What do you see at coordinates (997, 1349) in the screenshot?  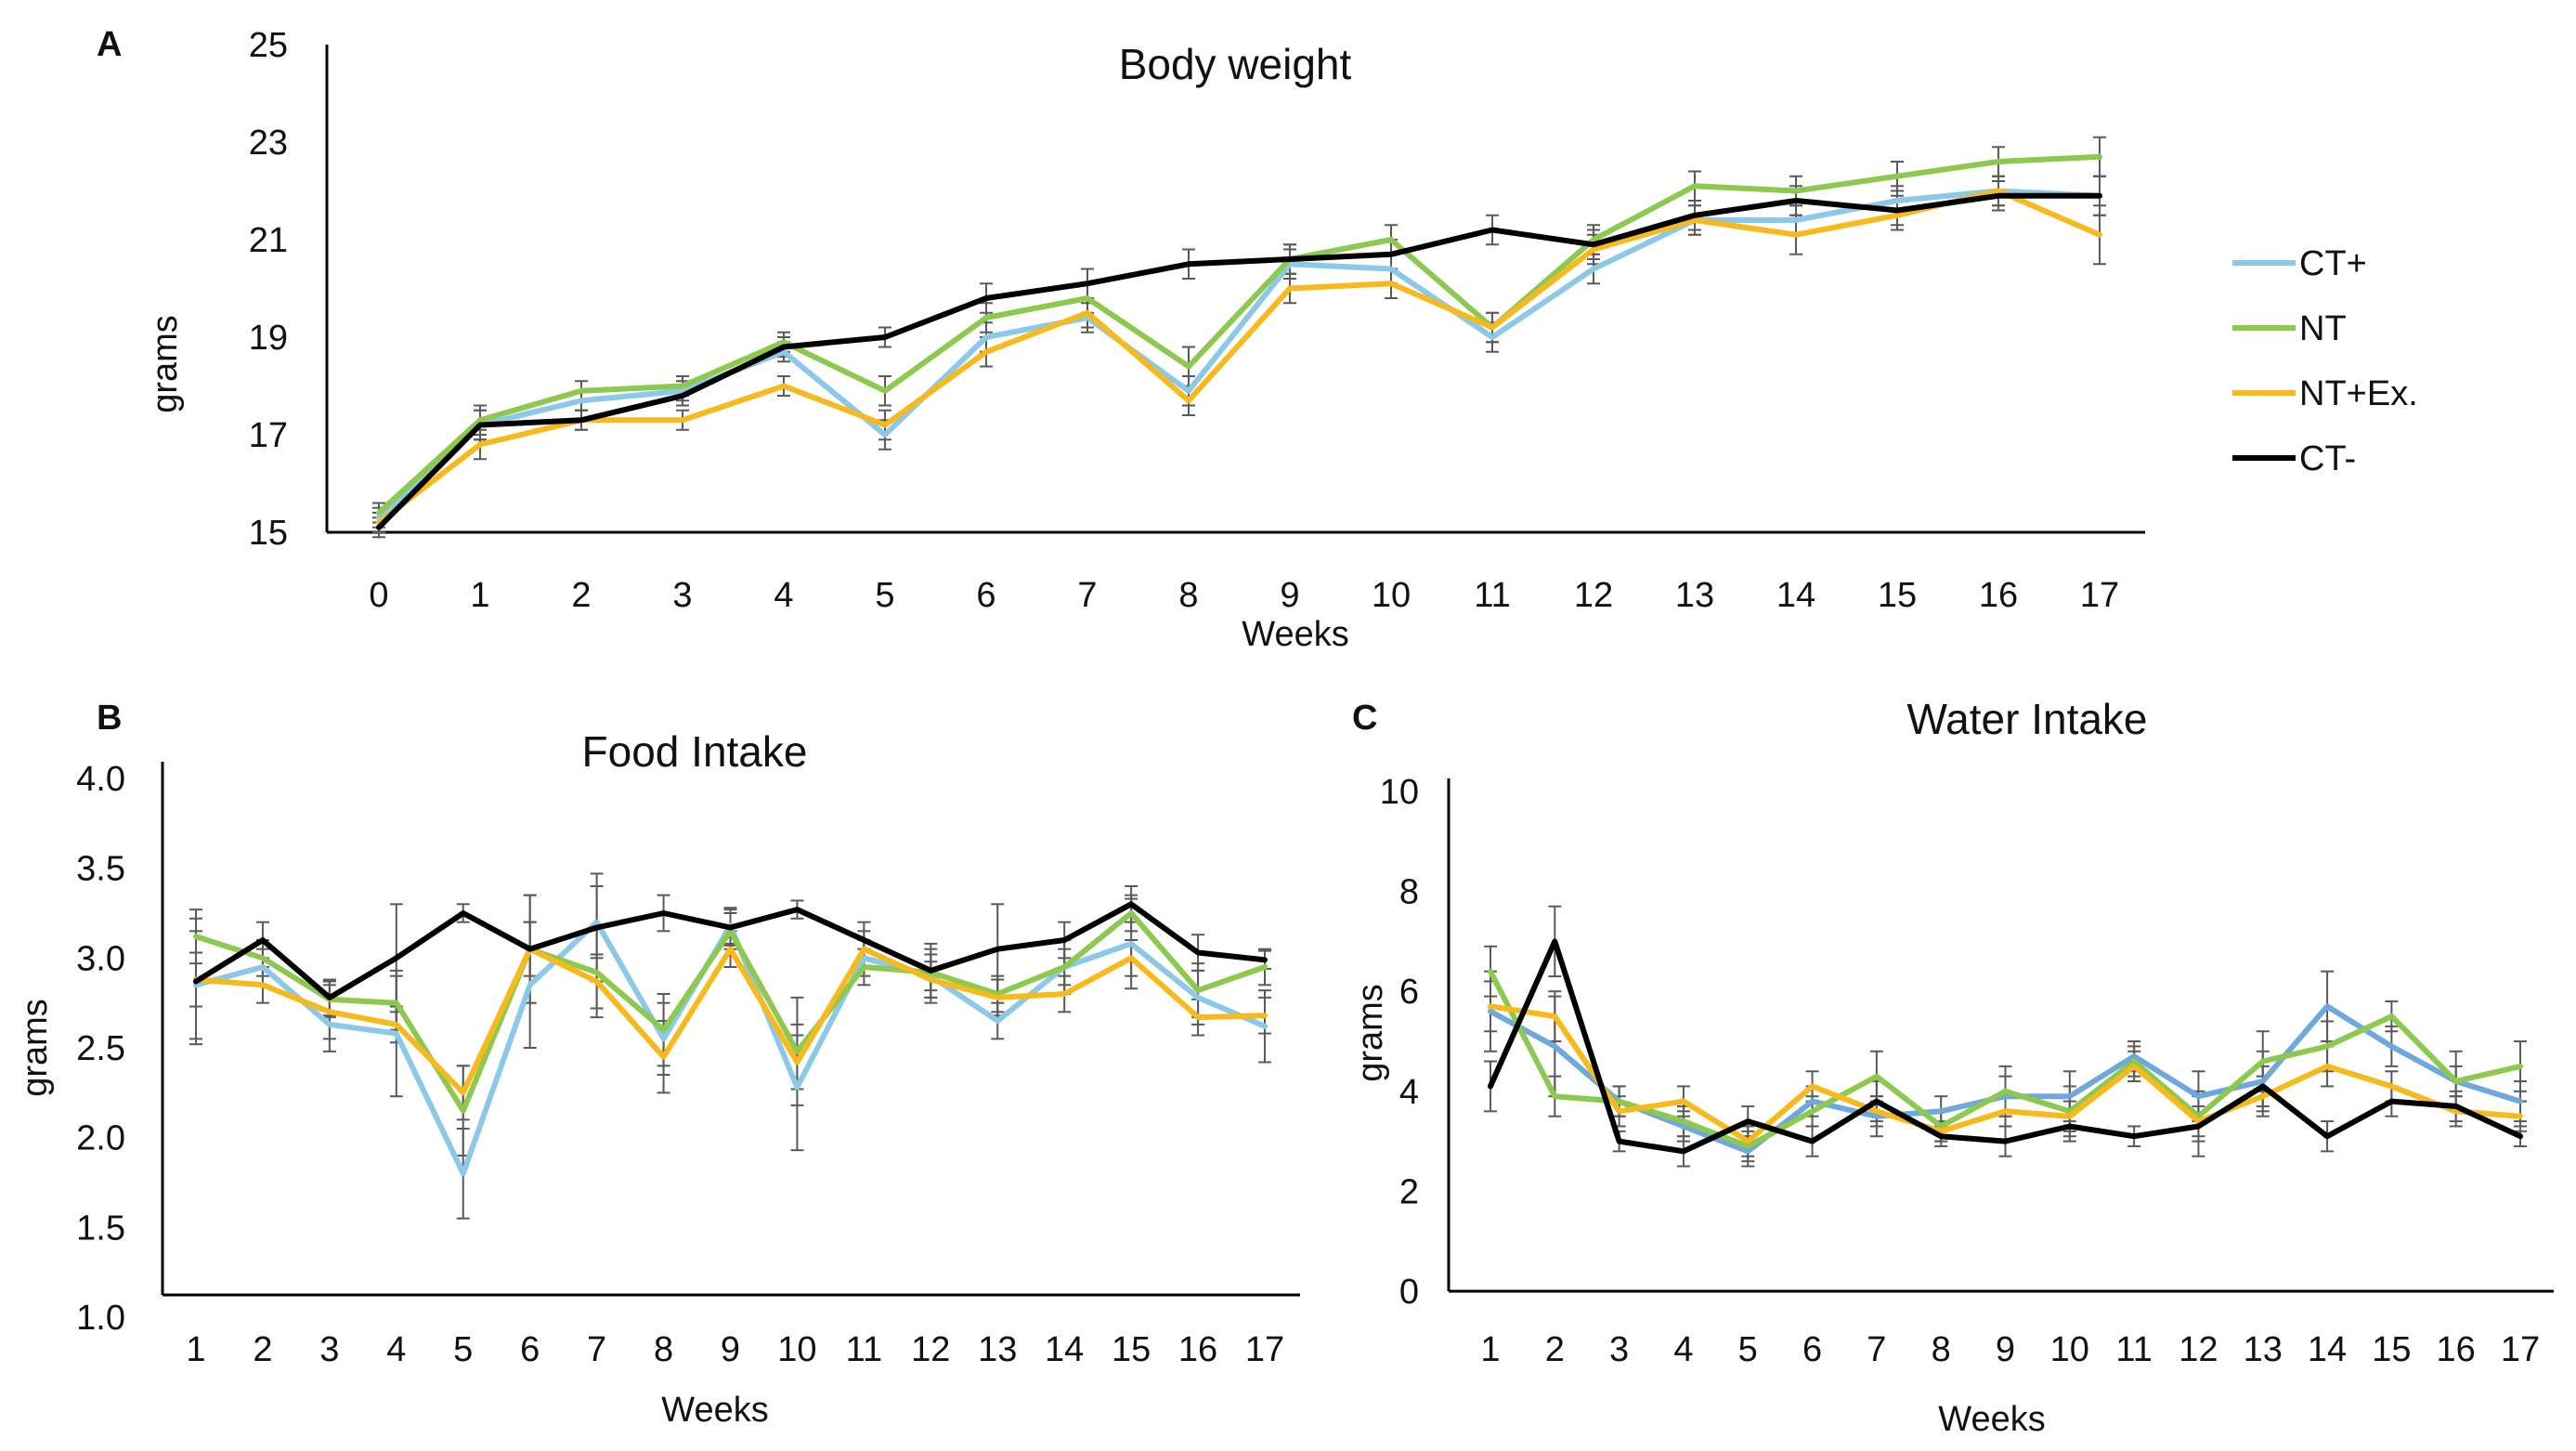 I see `x-tick-label: 13` at bounding box center [997, 1349].